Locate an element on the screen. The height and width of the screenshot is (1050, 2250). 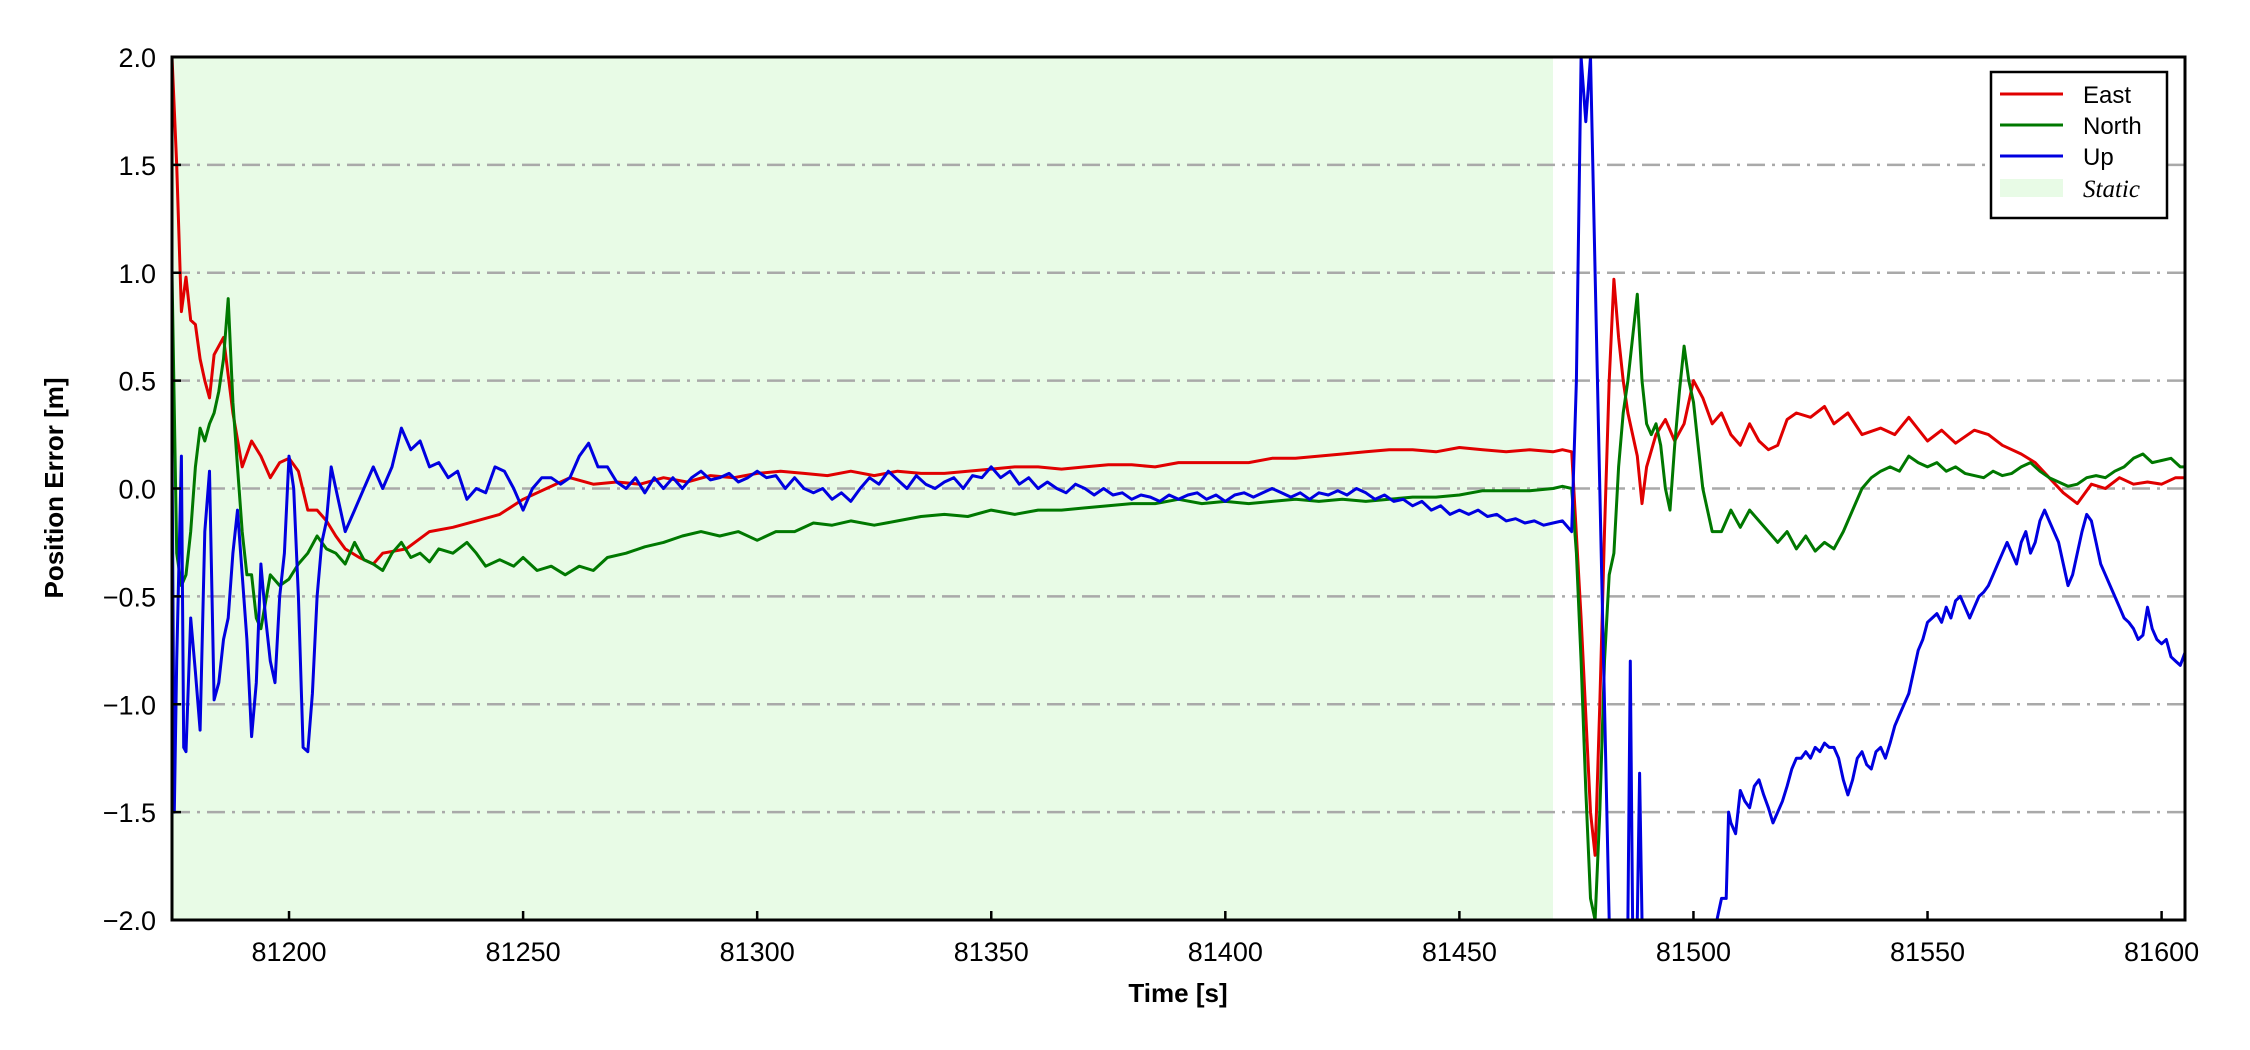
legend: East North Up Static is located at coordinates (2079, 145).